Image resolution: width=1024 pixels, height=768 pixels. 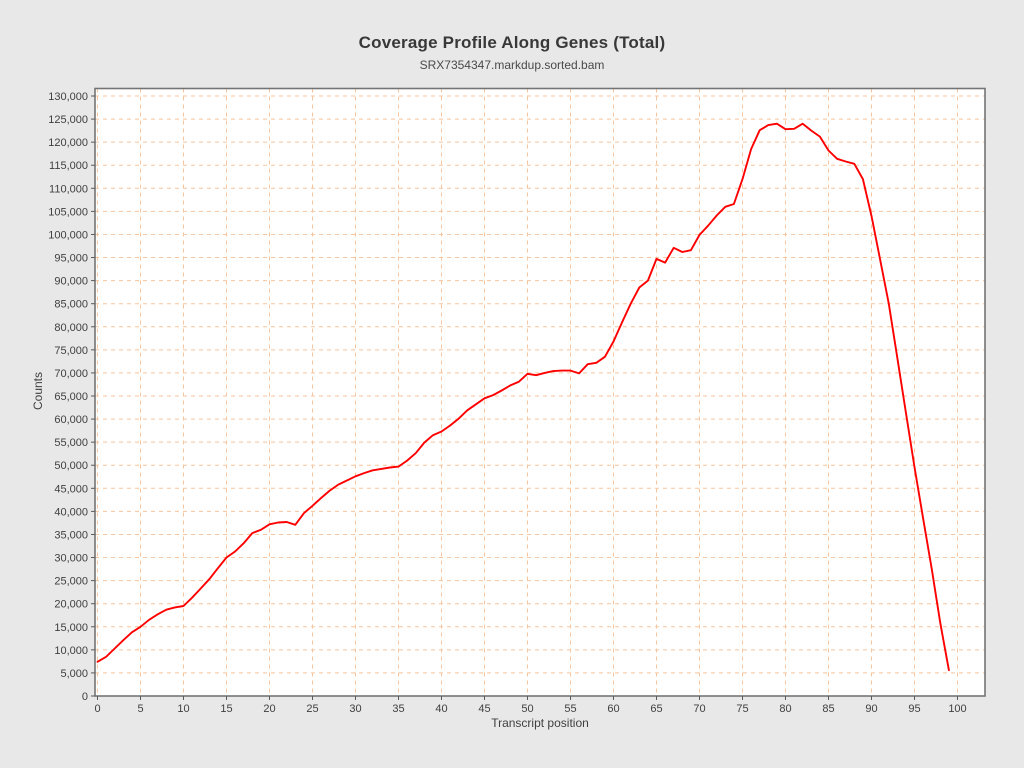 What do you see at coordinates (570, 709) in the screenshot?
I see `x-tick-label: 55` at bounding box center [570, 709].